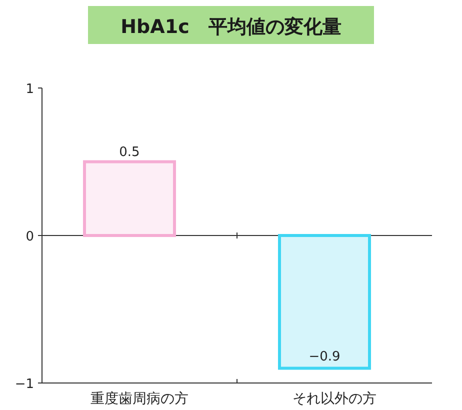  What do you see at coordinates (30, 237) in the screenshot?
I see `y-tick-label: 0` at bounding box center [30, 237].